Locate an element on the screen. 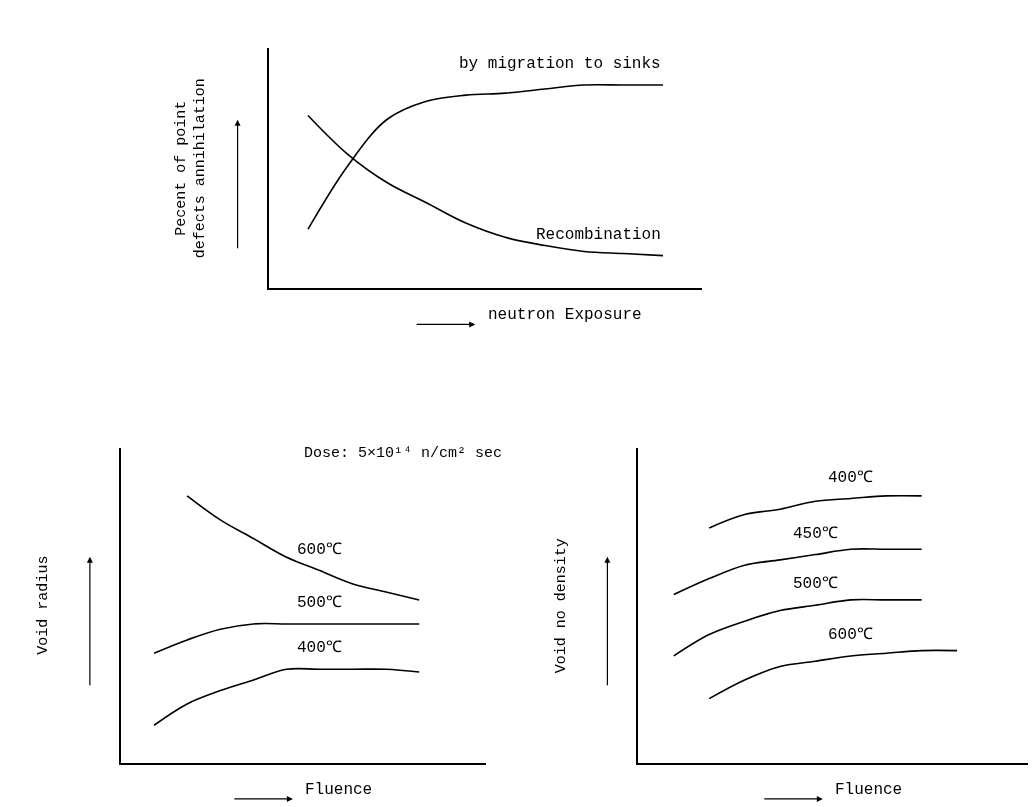  series-label: by migration to sinks is located at coordinates (560, 64).